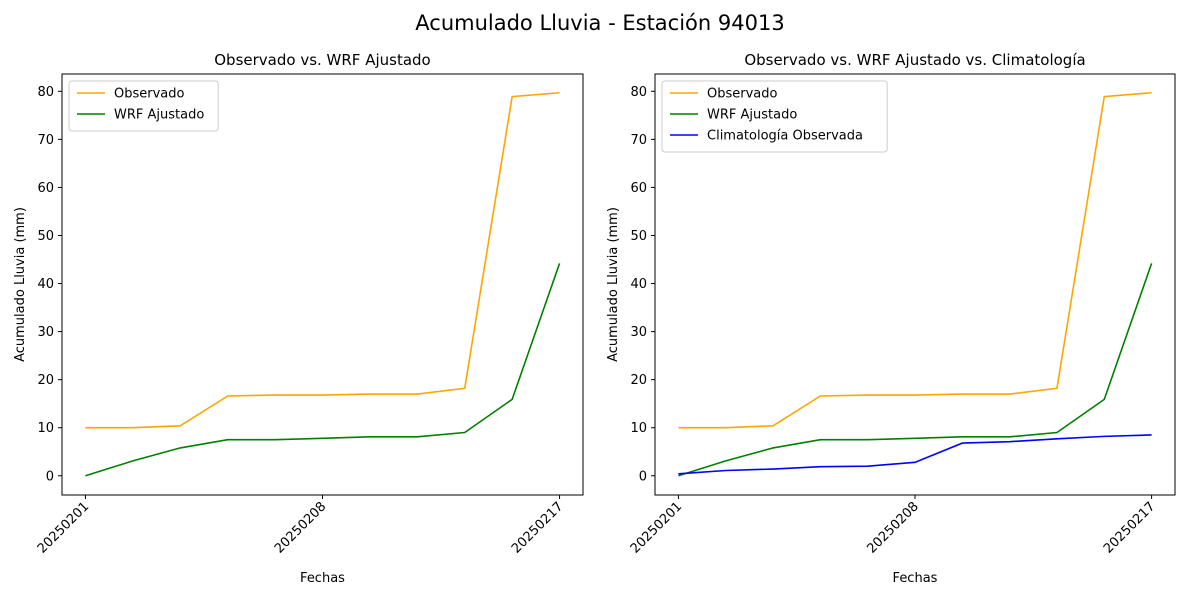  I want to click on legend-label: Climatología Observada, so click(785, 136).